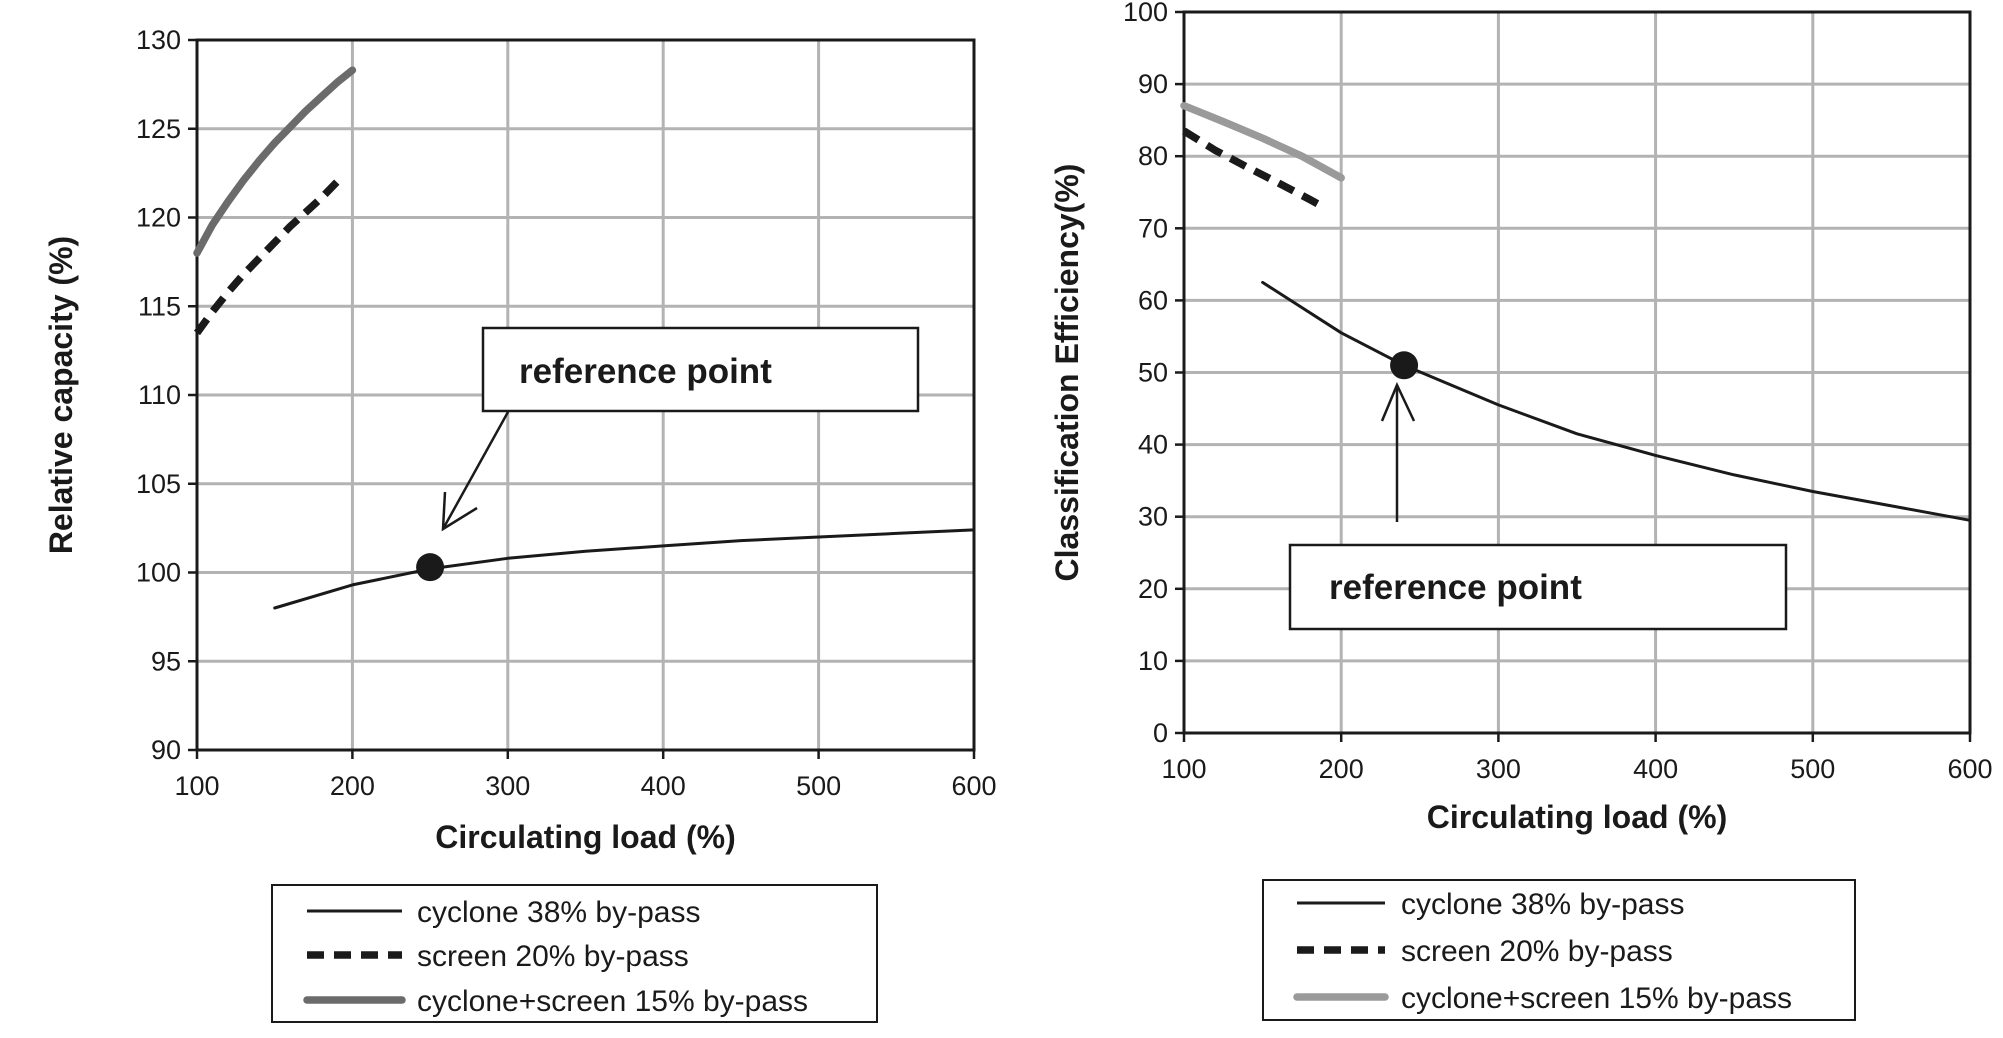  Describe the element at coordinates (1153, 228) in the screenshot. I see `y-tick-label: 70` at that location.